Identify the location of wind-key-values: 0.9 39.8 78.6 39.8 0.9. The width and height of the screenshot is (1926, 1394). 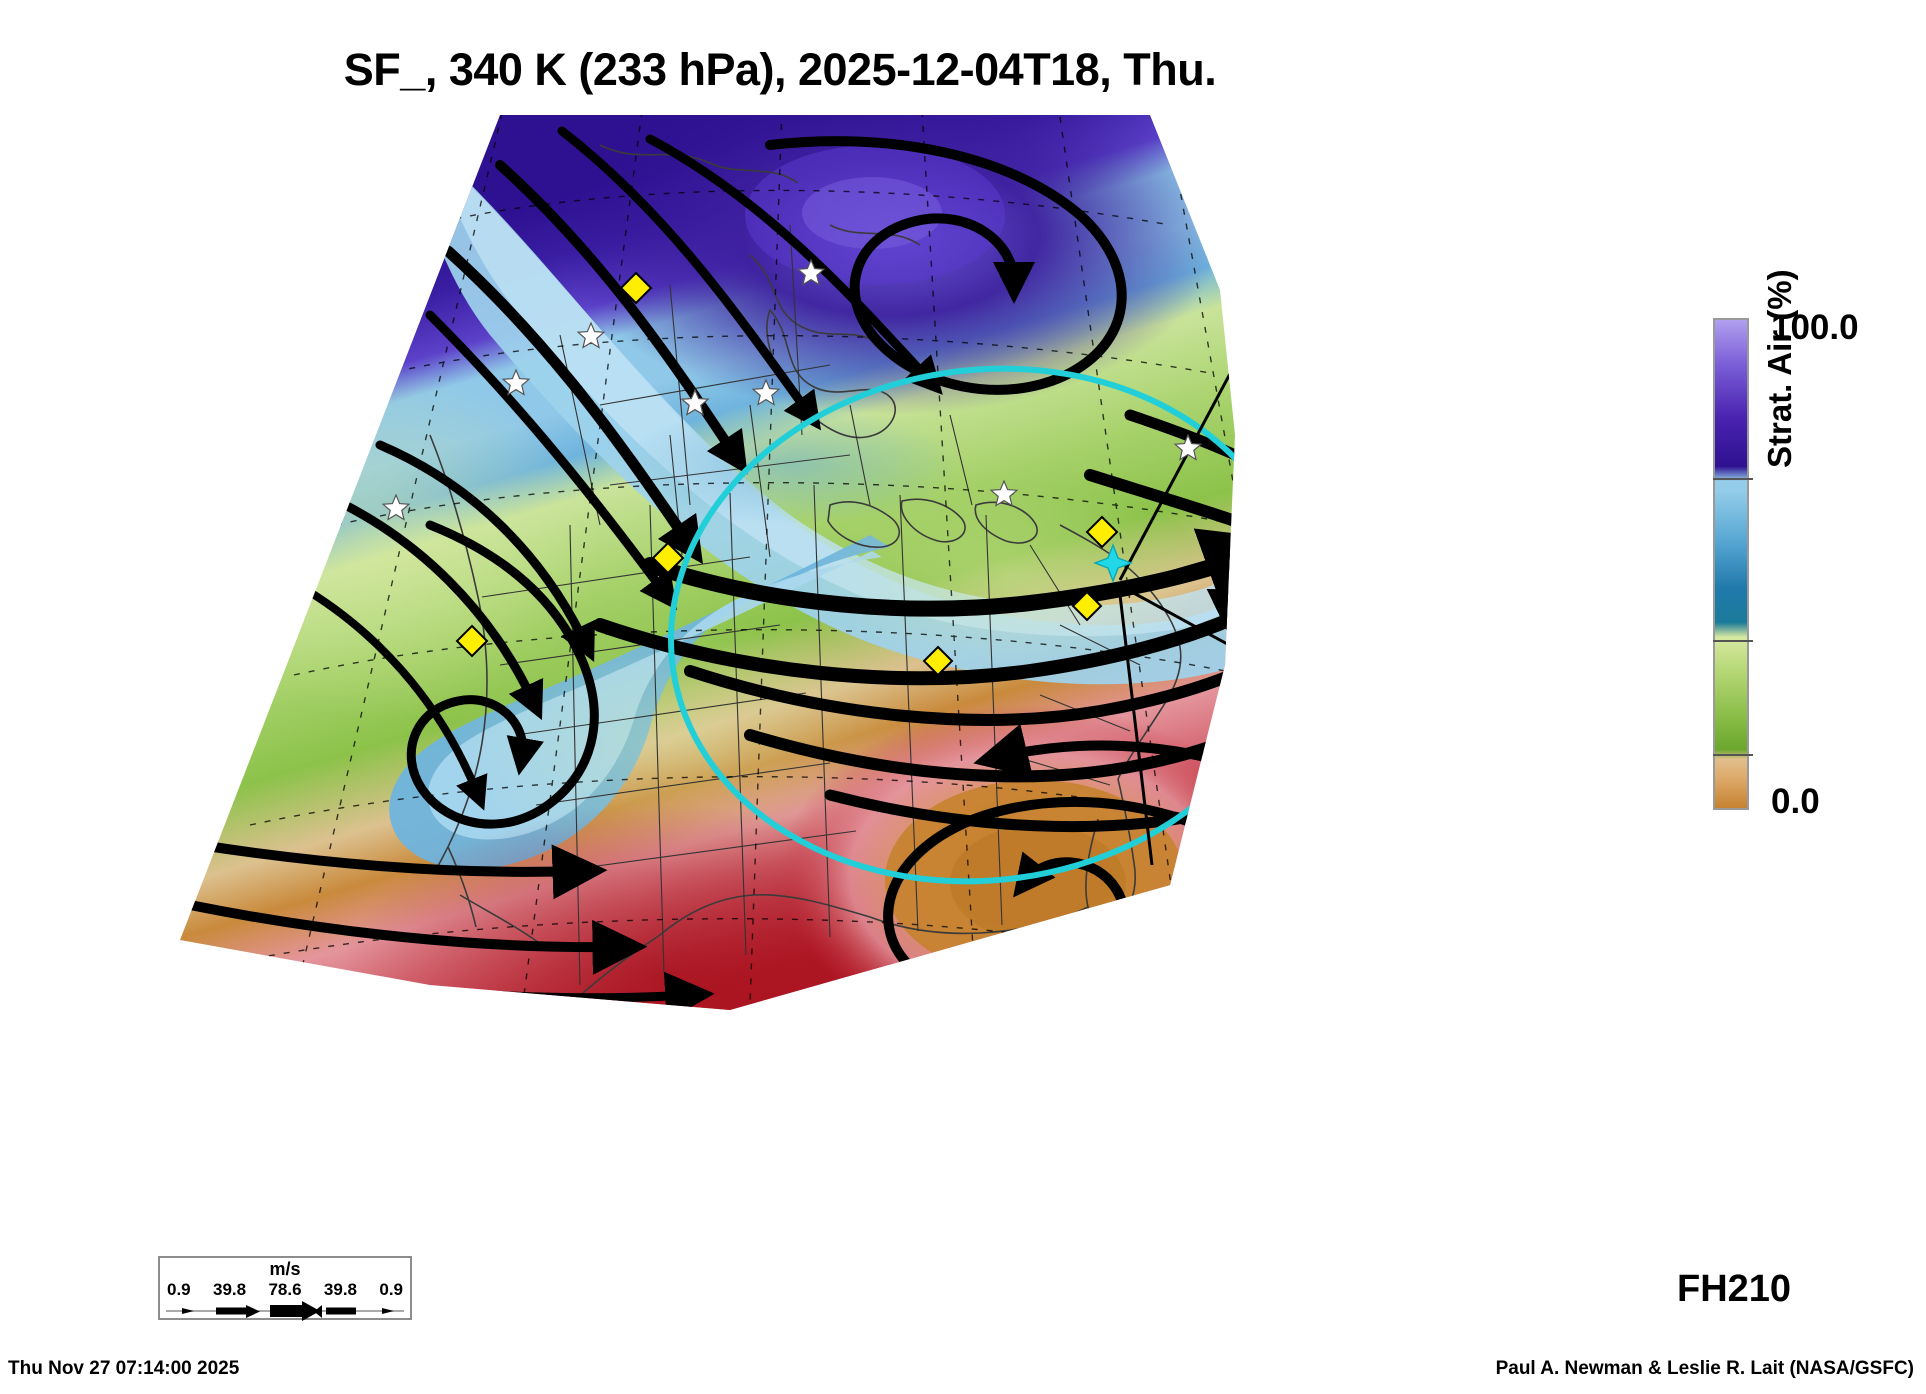
(285, 1290).